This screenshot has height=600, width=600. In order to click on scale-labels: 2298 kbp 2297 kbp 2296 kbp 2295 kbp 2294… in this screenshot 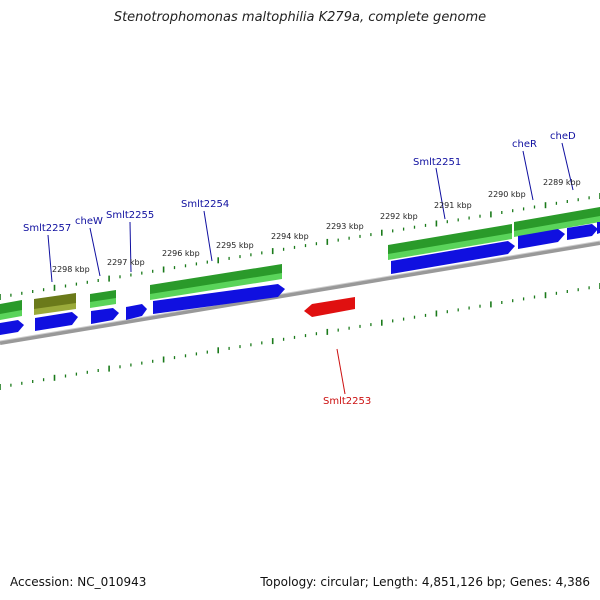, I will do `click(316, 226)`.